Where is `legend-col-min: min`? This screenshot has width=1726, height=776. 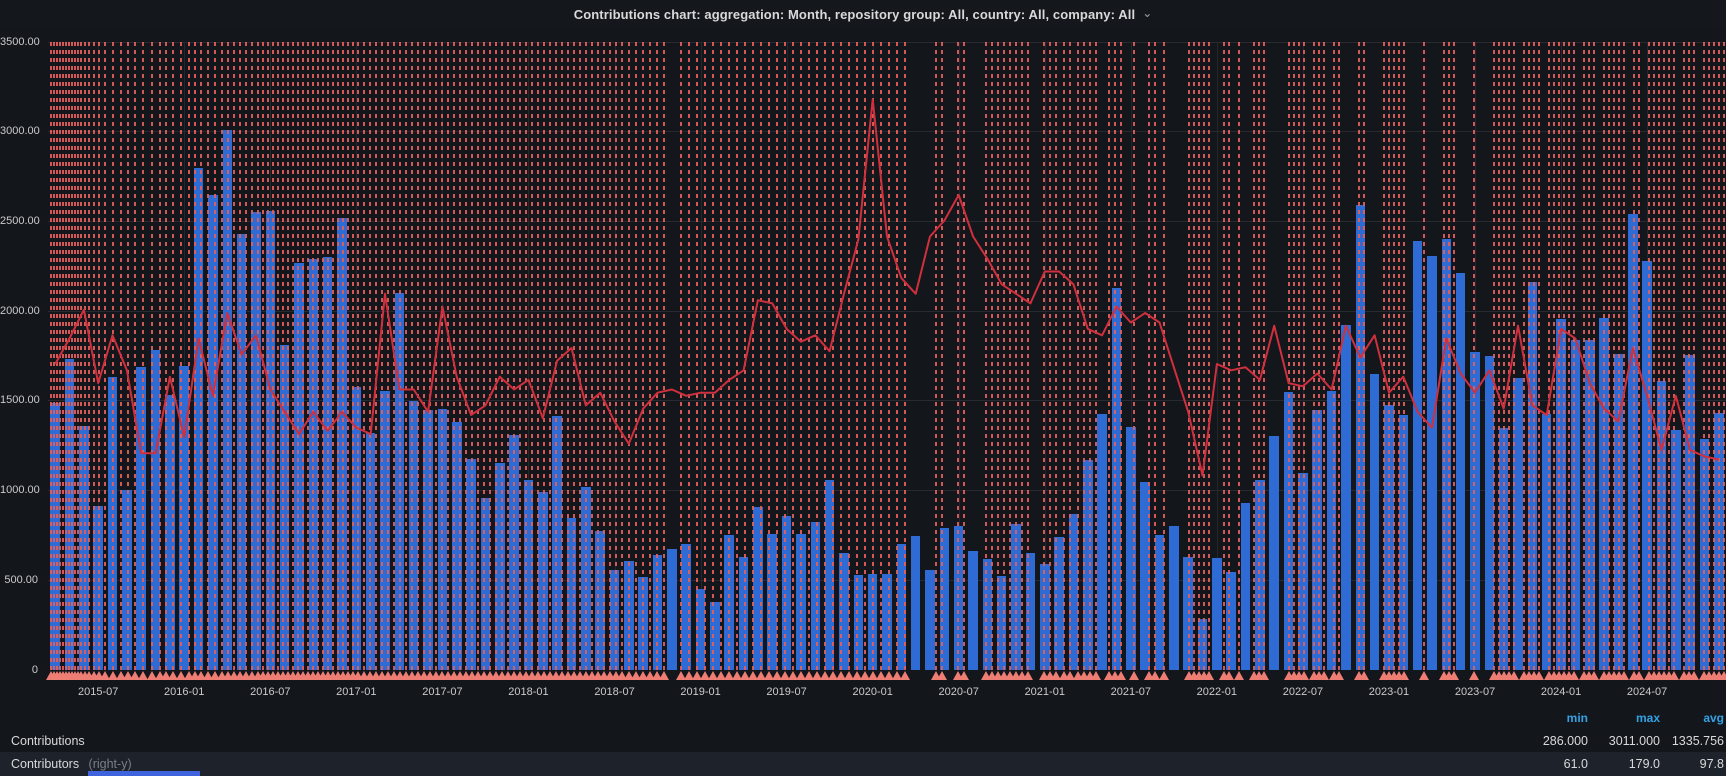
legend-col-min: min is located at coordinates (1577, 717).